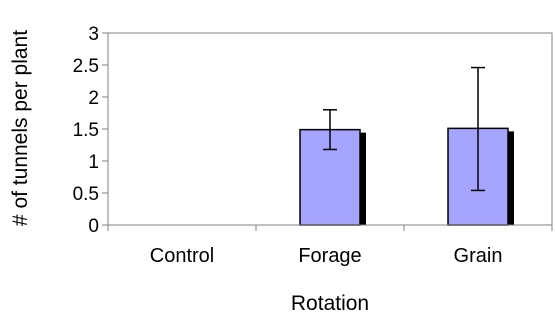  What do you see at coordinates (93, 34) in the screenshot?
I see `y-tick-label: 3` at bounding box center [93, 34].